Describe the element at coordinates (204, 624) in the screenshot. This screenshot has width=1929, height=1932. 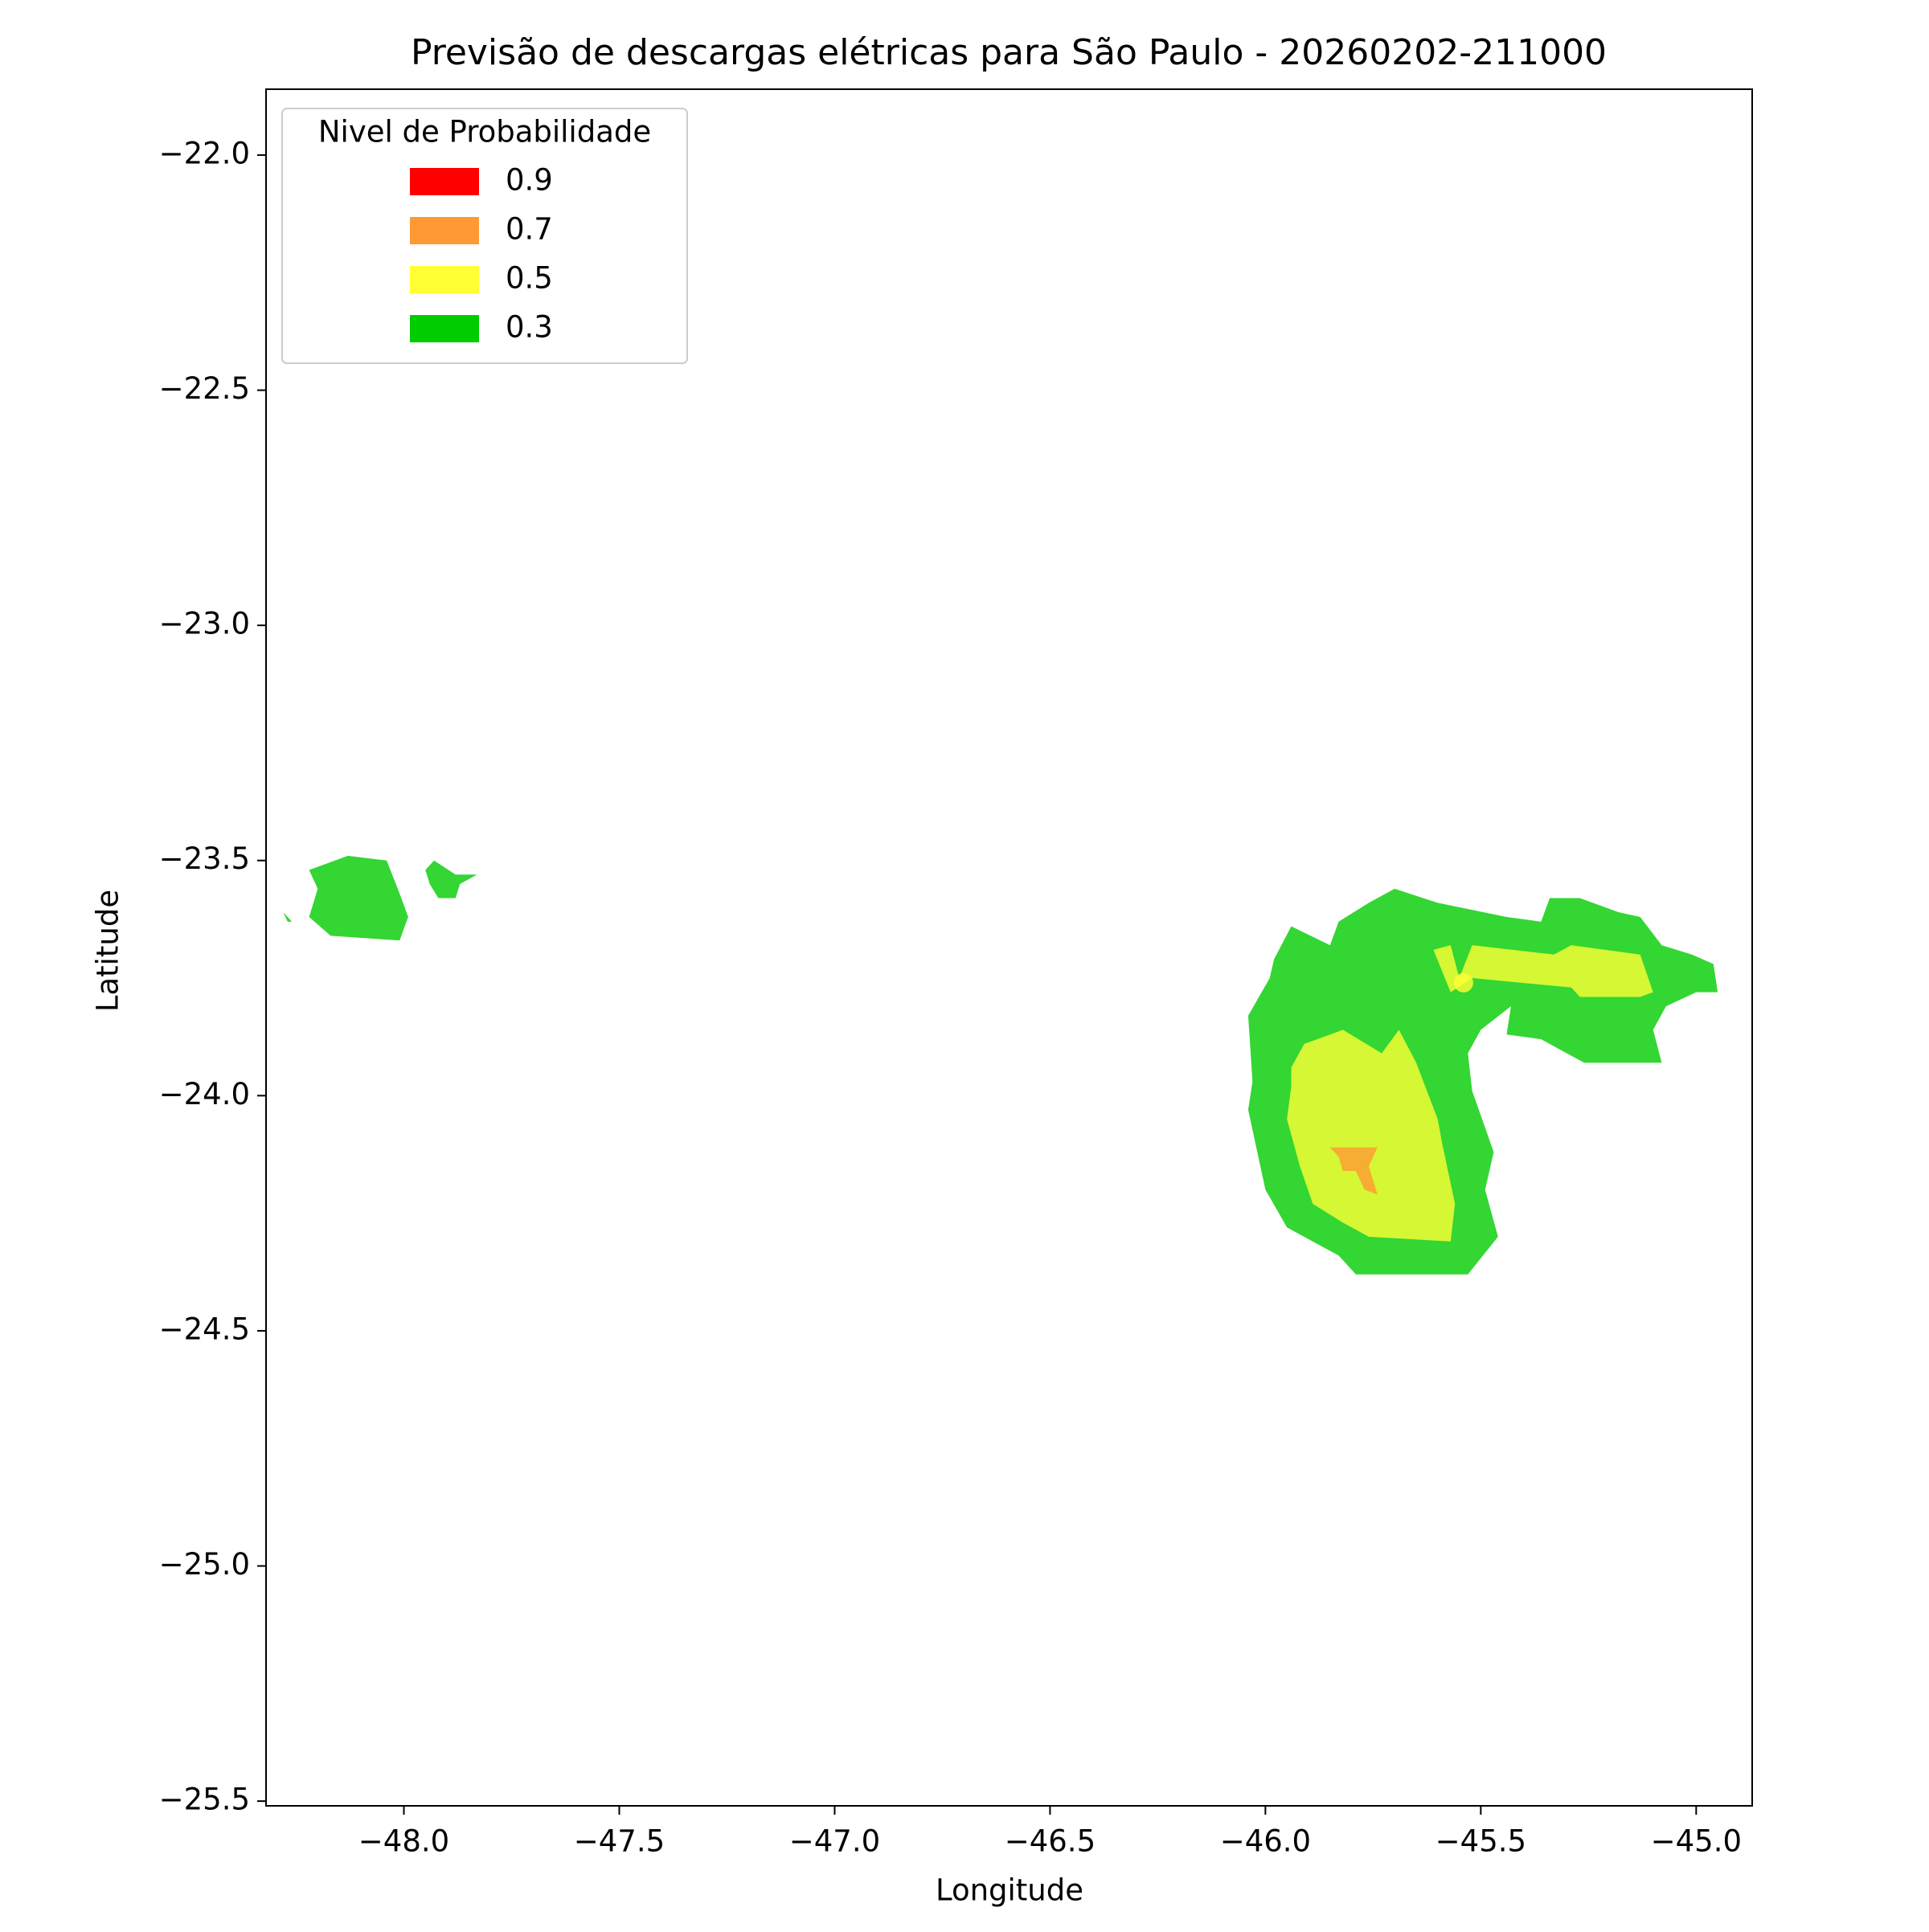
I see `y-tick-label: −23.0` at that location.